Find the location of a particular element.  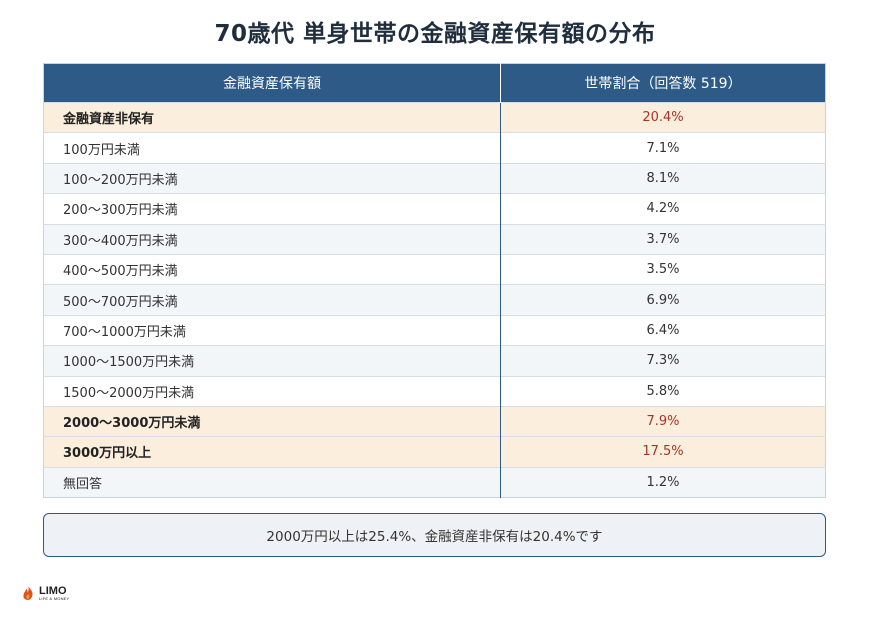

amount-cell: 2000～3000万円未満 is located at coordinates (272, 421).